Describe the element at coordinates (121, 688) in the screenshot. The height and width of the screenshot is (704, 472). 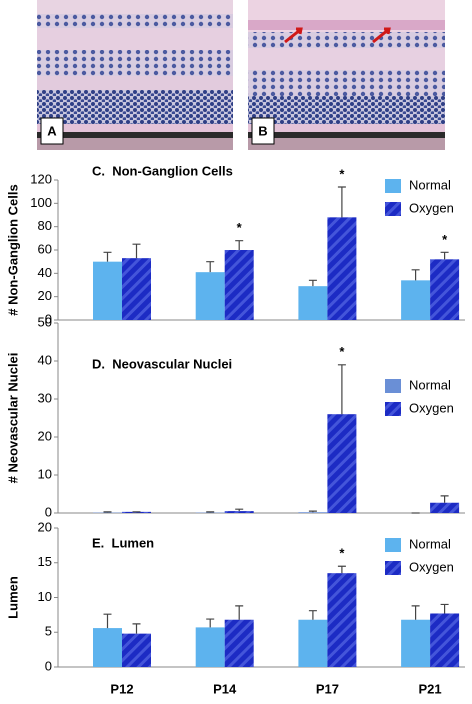
I see `x-tick-label: P12` at that location.